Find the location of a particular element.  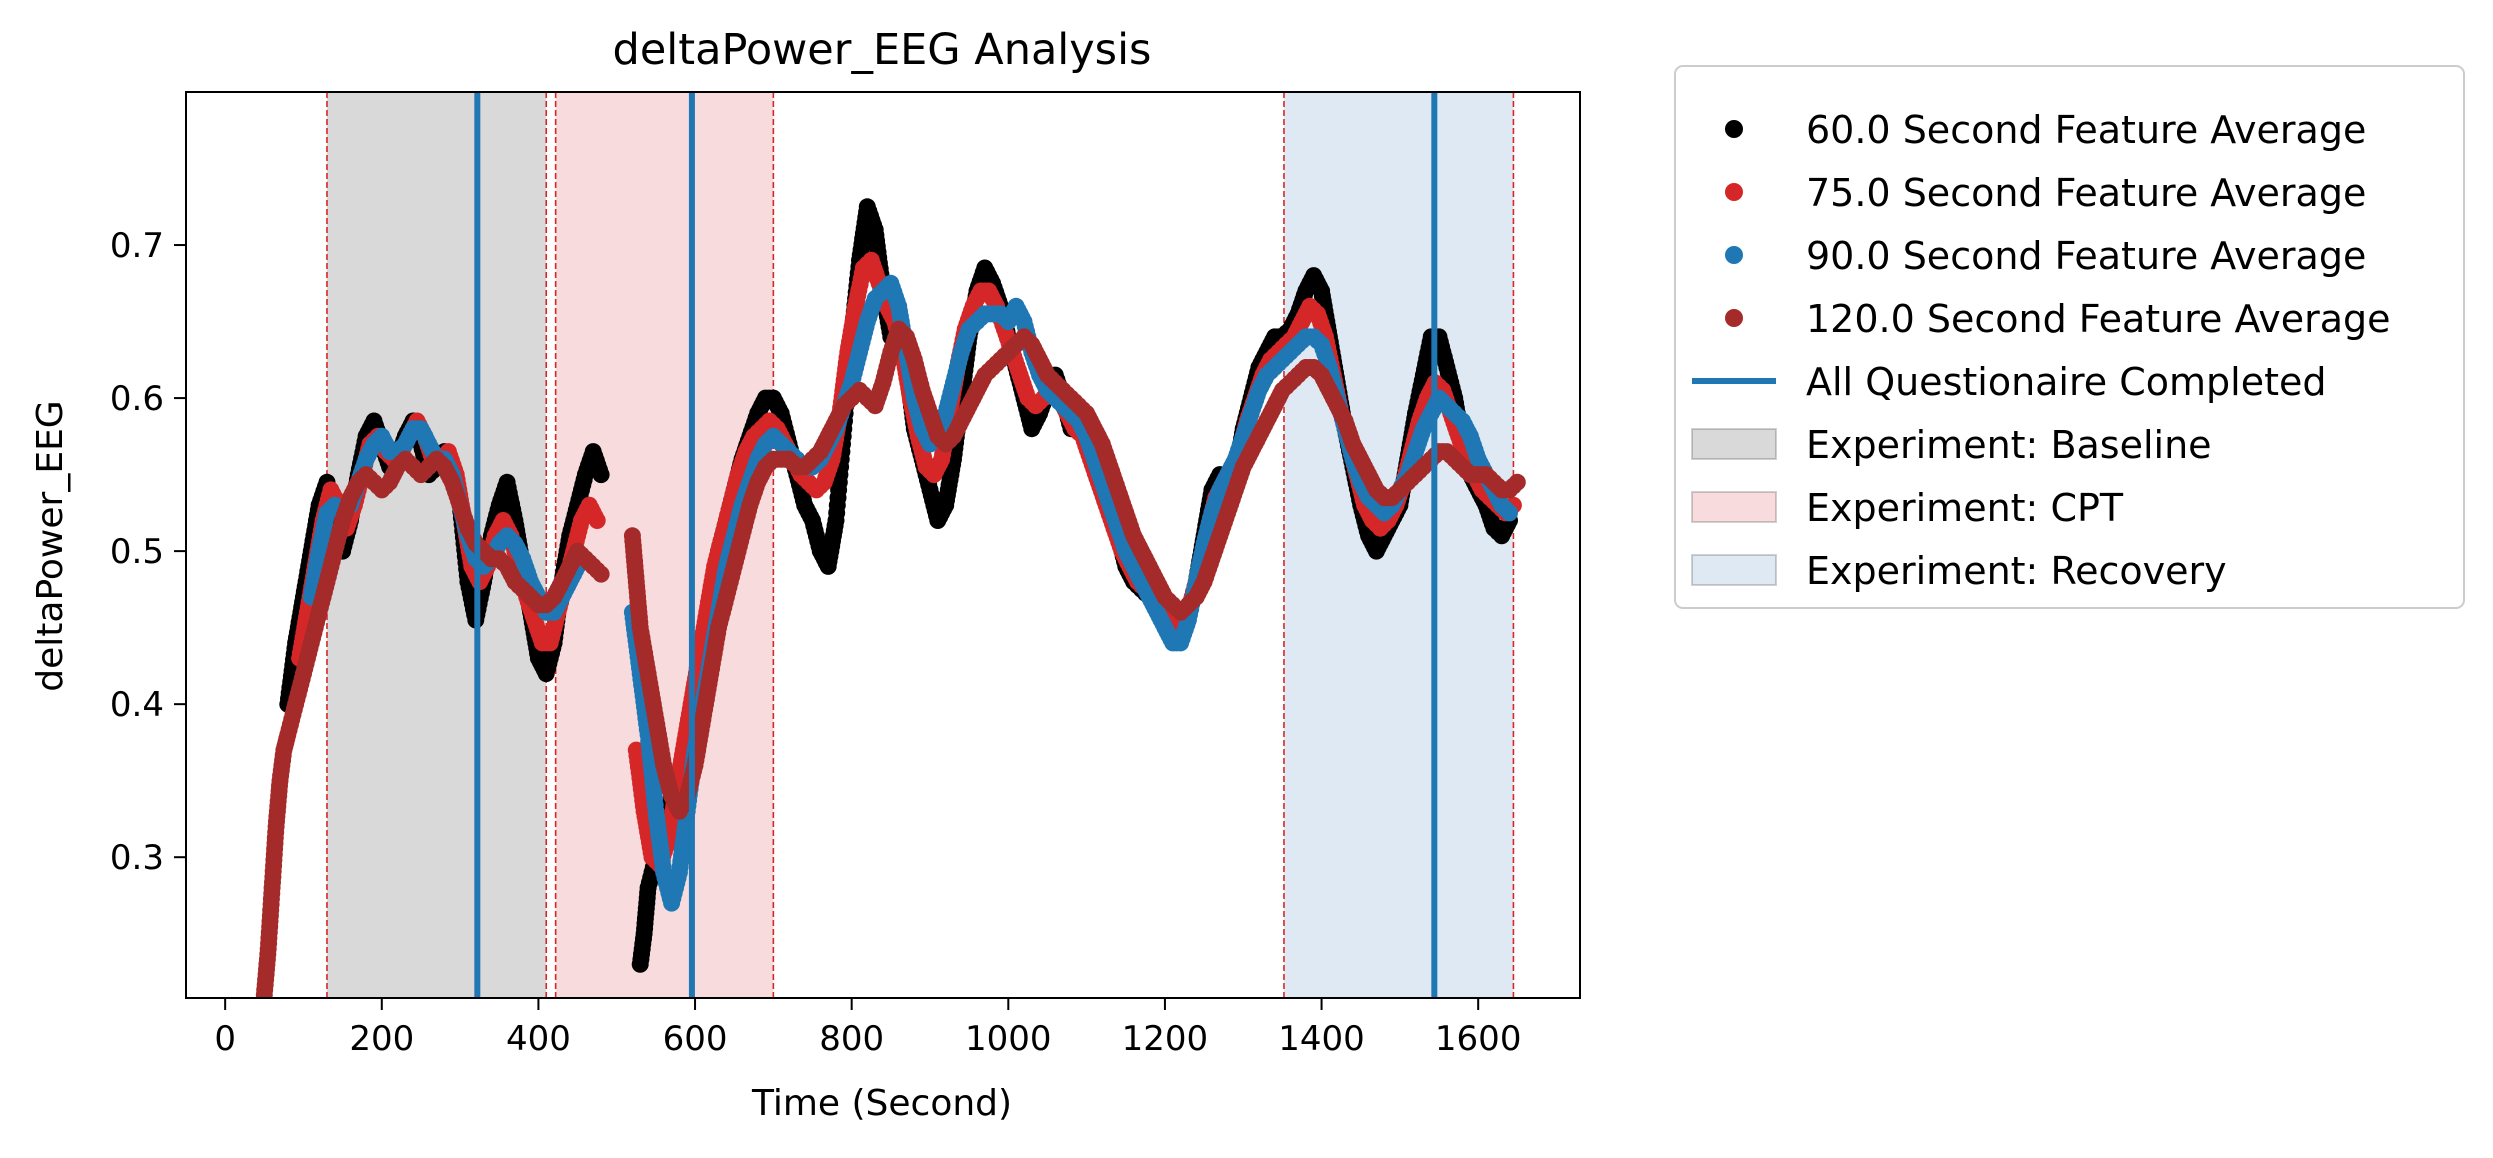

series-1-point-144-i5 is located at coordinates (1424, 370).